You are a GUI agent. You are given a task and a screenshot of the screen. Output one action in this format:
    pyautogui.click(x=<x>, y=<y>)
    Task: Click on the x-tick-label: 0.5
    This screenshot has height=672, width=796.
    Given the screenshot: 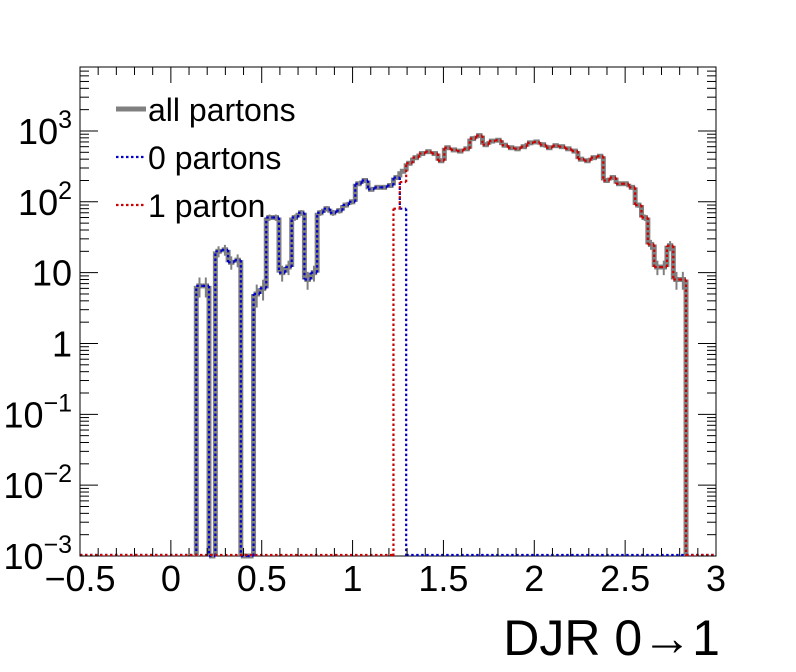 What is the action you would take?
    pyautogui.click(x=262, y=578)
    